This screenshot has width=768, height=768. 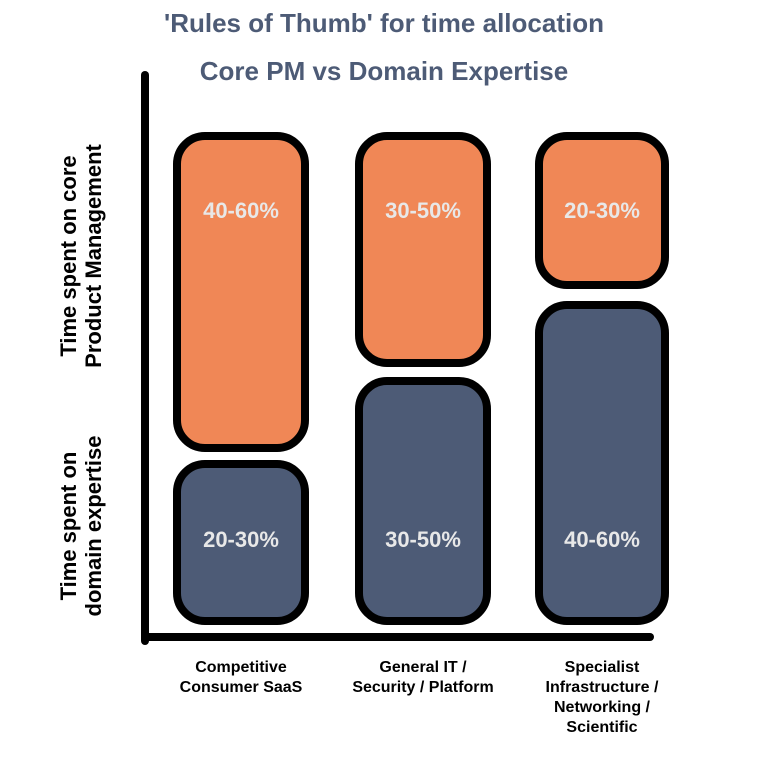 What do you see at coordinates (423, 667) in the screenshot?
I see `category-label-2-line1: General IT /` at bounding box center [423, 667].